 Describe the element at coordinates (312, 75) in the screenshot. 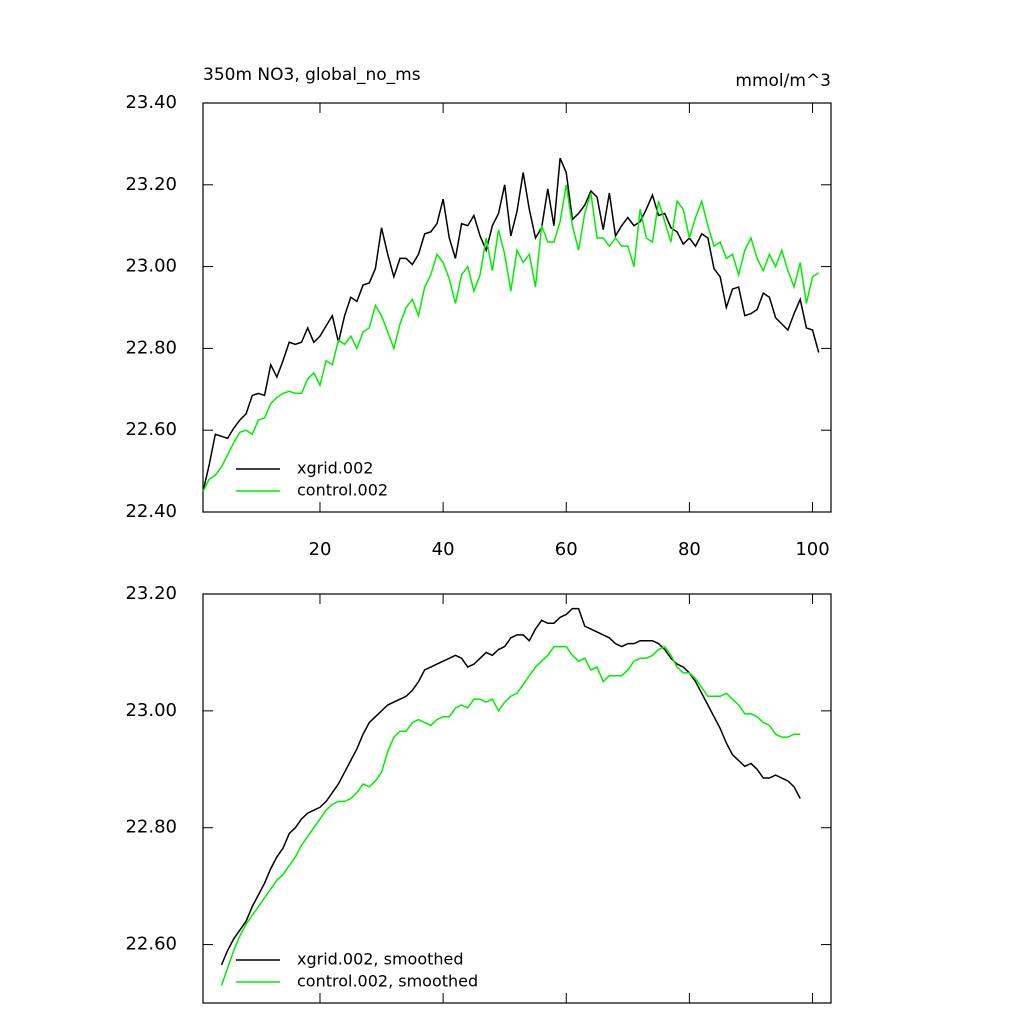

I see `chart-title: 350m NO3, global_no_ms` at that location.